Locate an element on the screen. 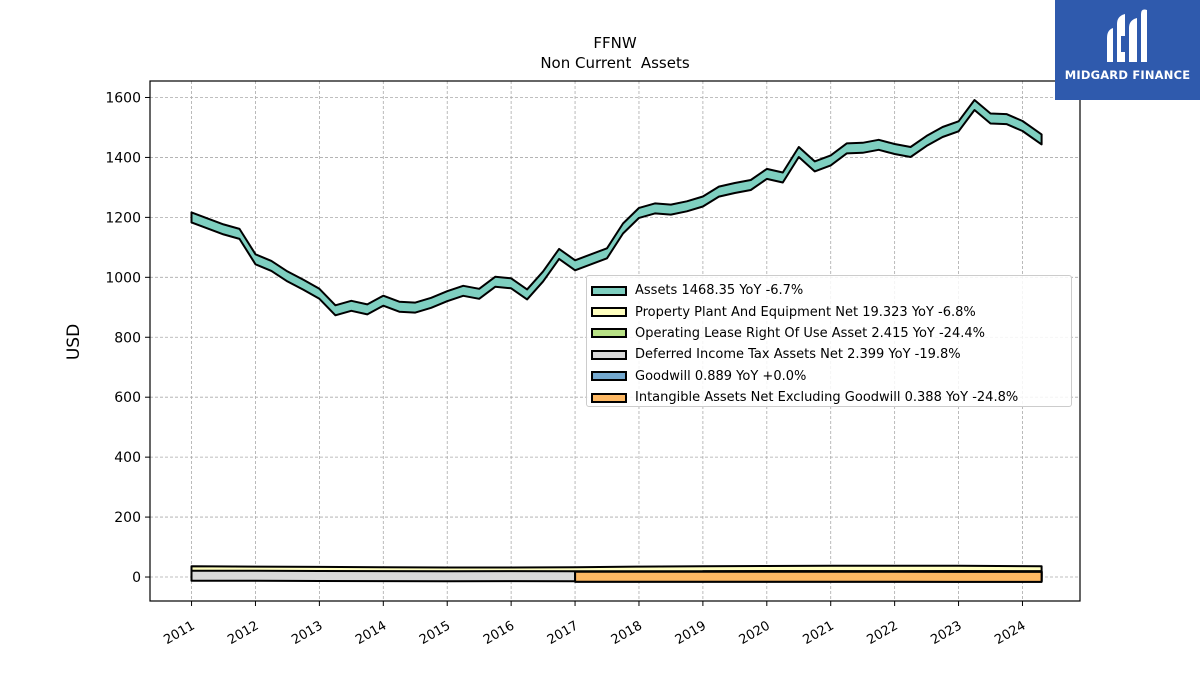 The height and width of the screenshot is (675, 1200). y-axis-label: USD is located at coordinates (74, 342).